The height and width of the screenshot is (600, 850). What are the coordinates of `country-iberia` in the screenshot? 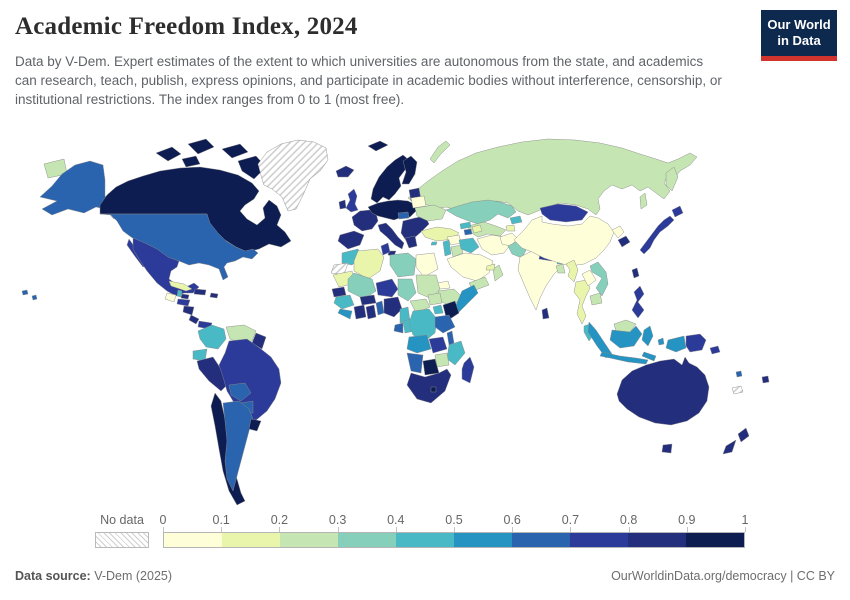 It's located at (351, 240).